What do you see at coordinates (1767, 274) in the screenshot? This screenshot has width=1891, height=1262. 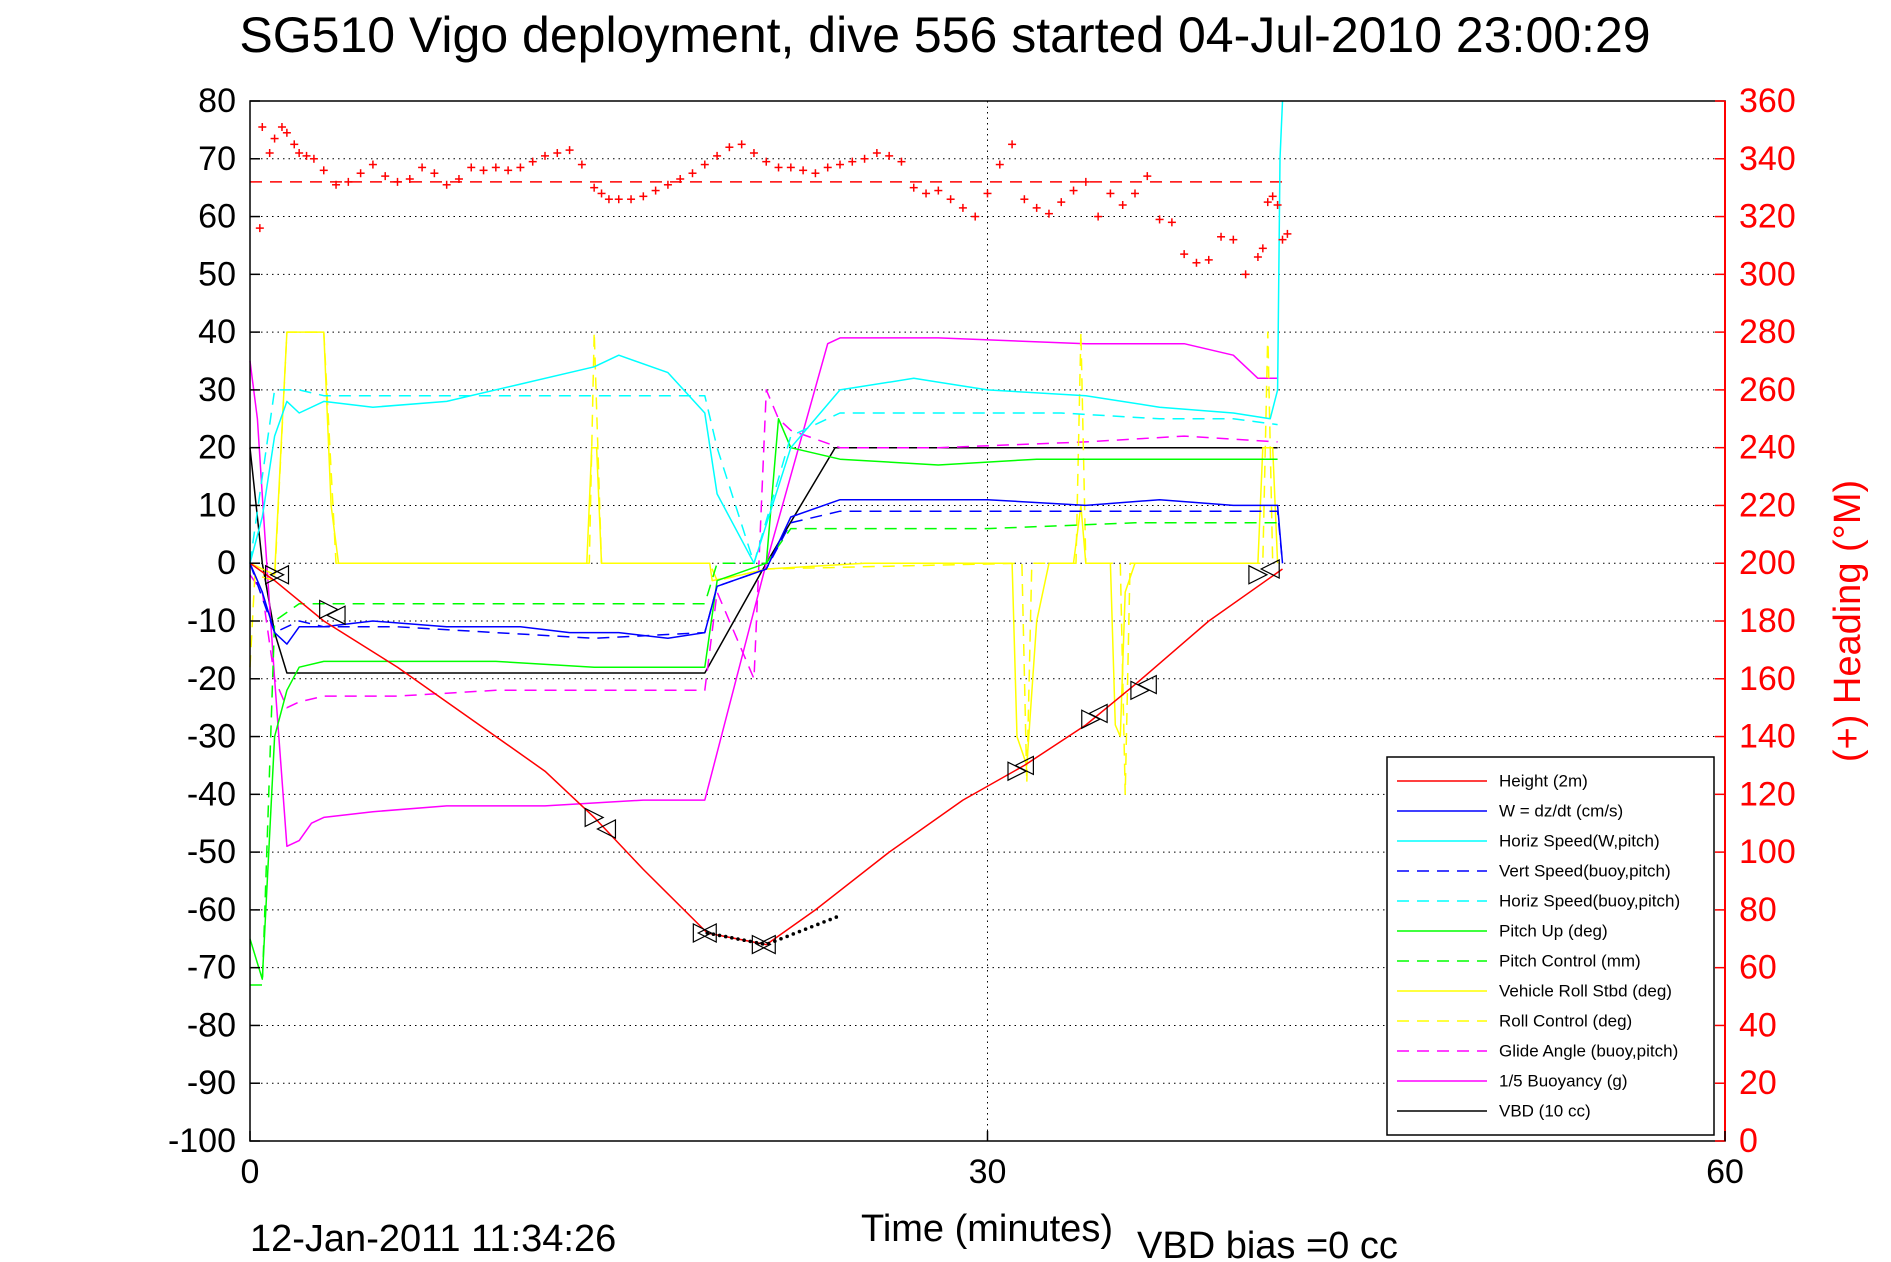 I see `y-right-tick-label: 300` at bounding box center [1767, 274].